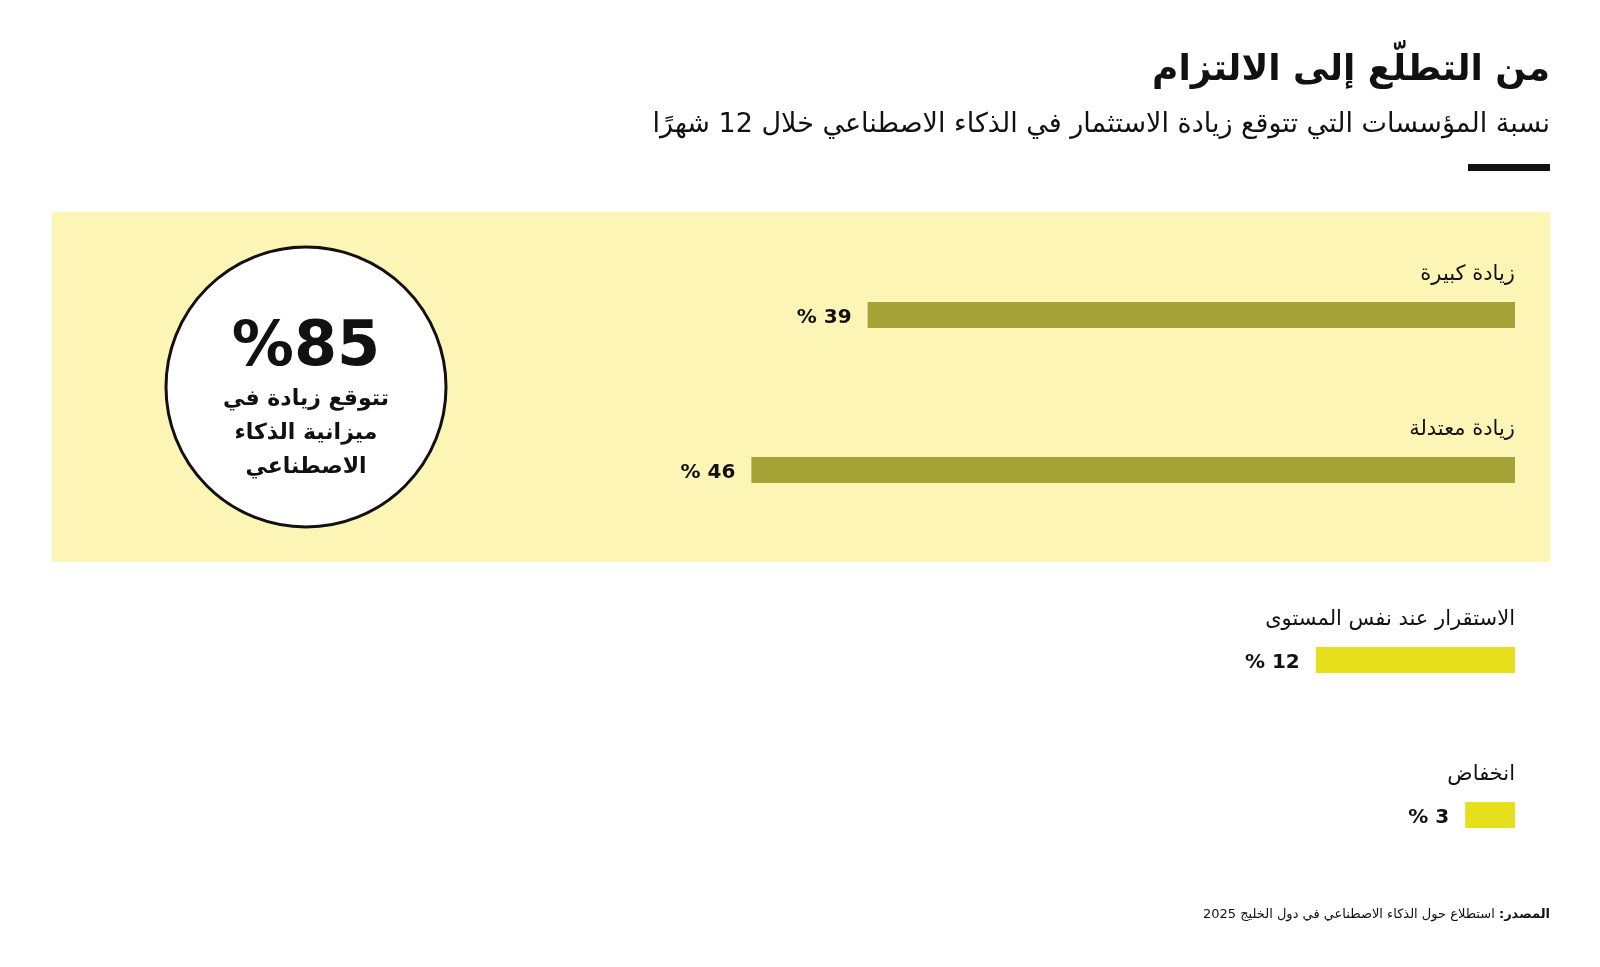  Describe the element at coordinates (1101, 123) in the screenshot. I see `chart-subtitle: نسبة المؤسسات التي تتوقع زيادة الاستثمار في الذكاء الاصطناعي خلال 12 شهرًا` at that location.